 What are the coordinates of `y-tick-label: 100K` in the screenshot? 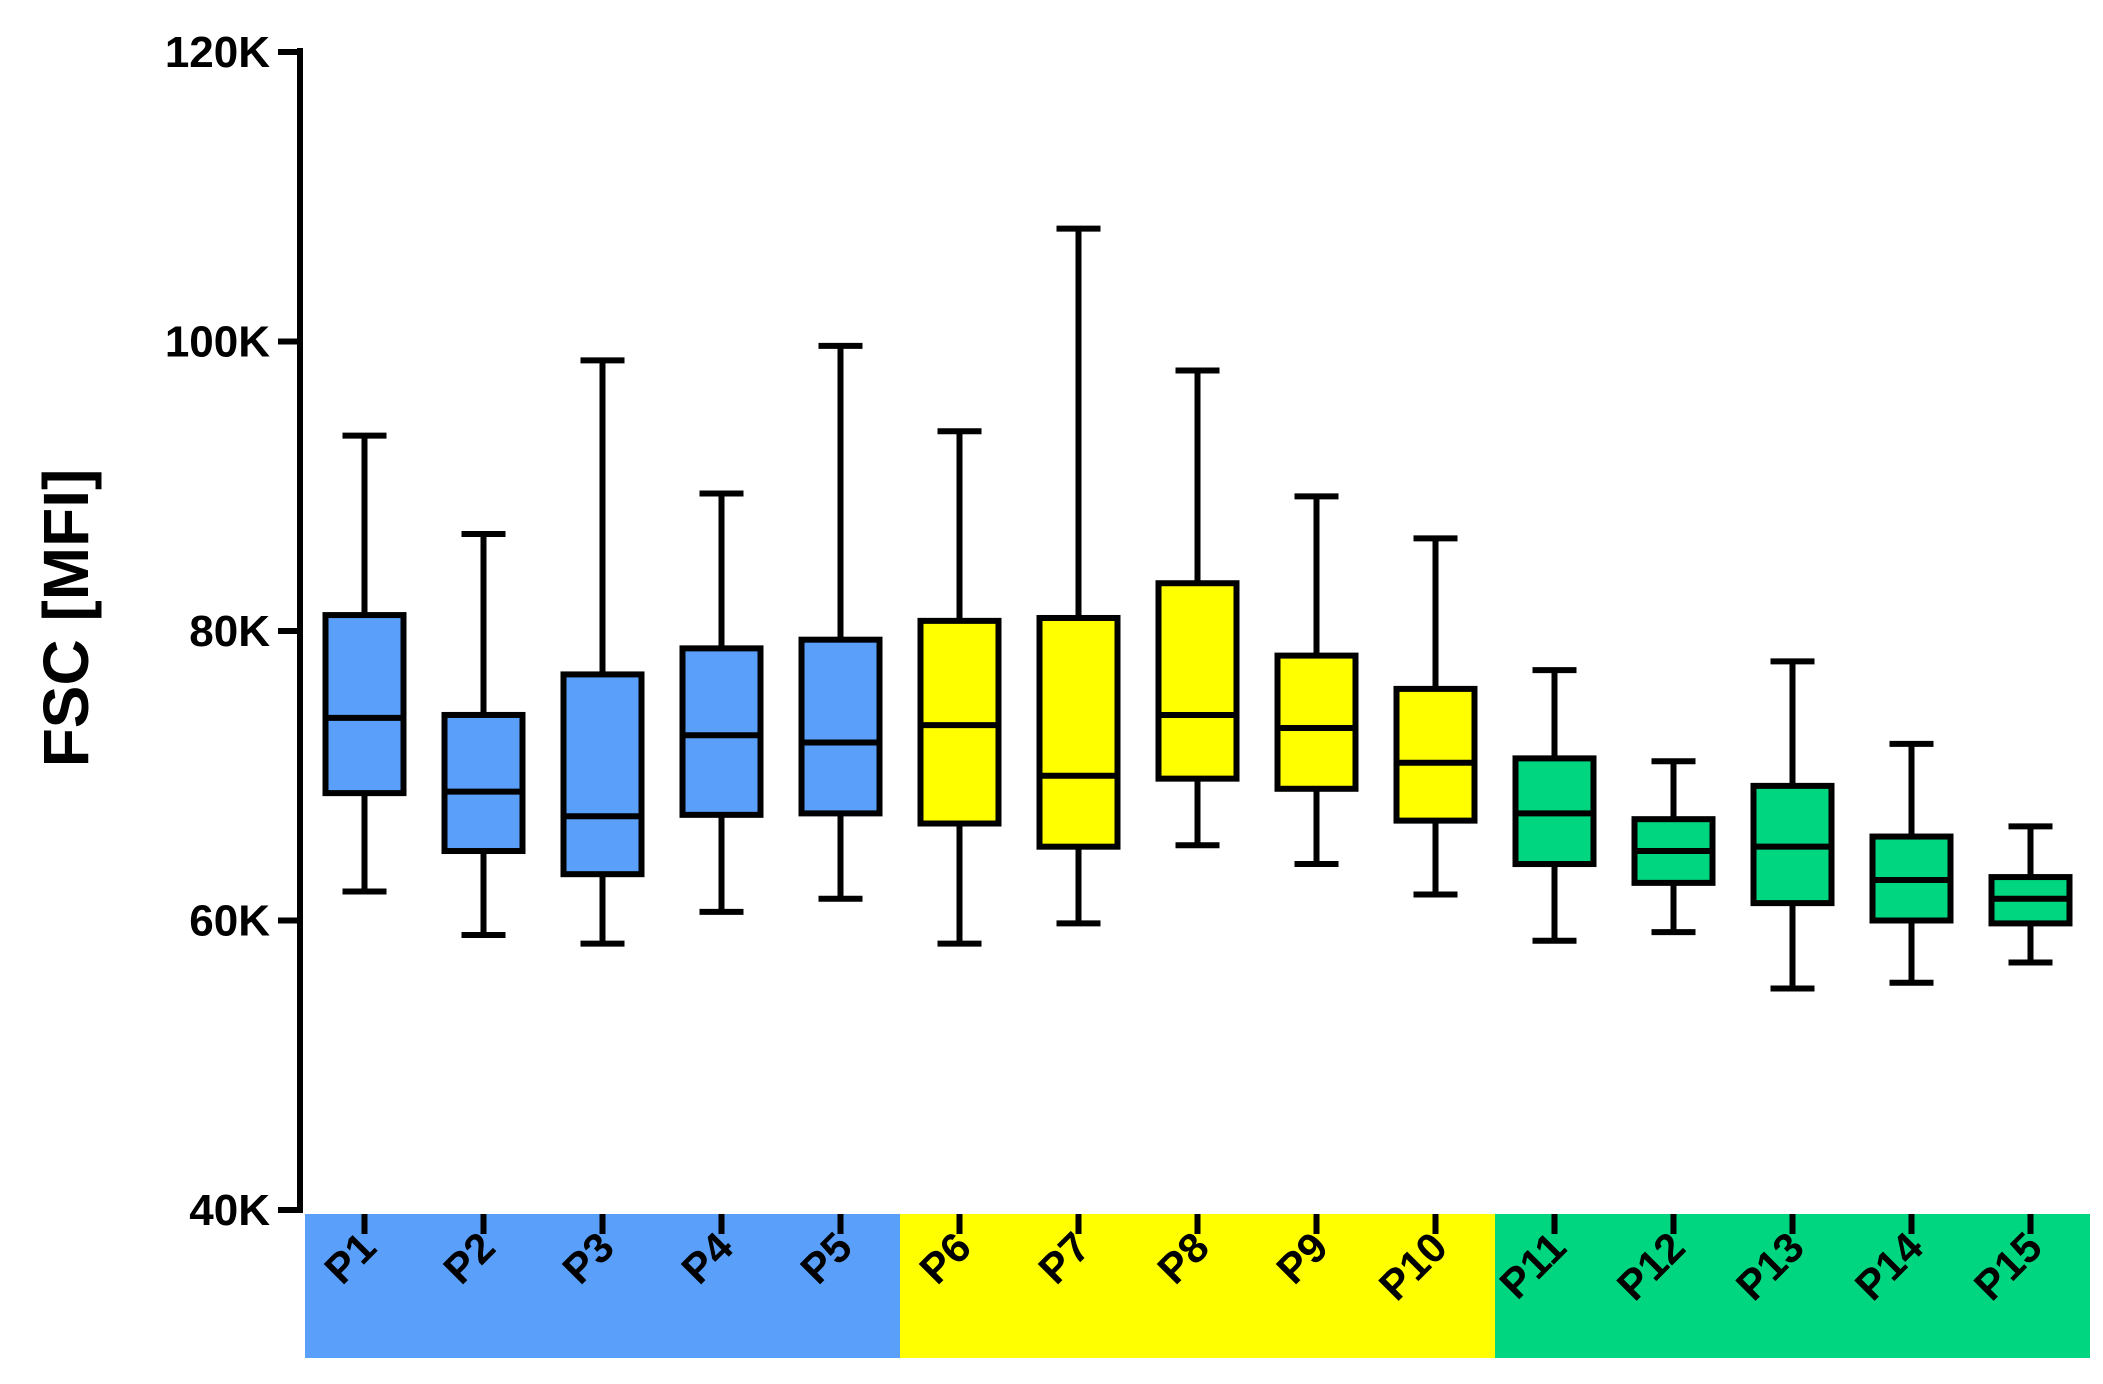 It's located at (217, 342).